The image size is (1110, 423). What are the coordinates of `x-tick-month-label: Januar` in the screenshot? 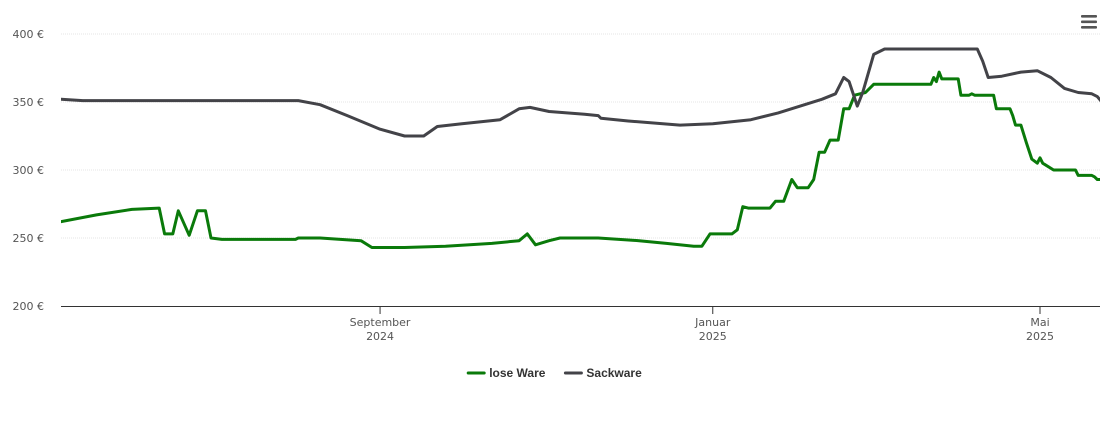 It's located at (712, 322).